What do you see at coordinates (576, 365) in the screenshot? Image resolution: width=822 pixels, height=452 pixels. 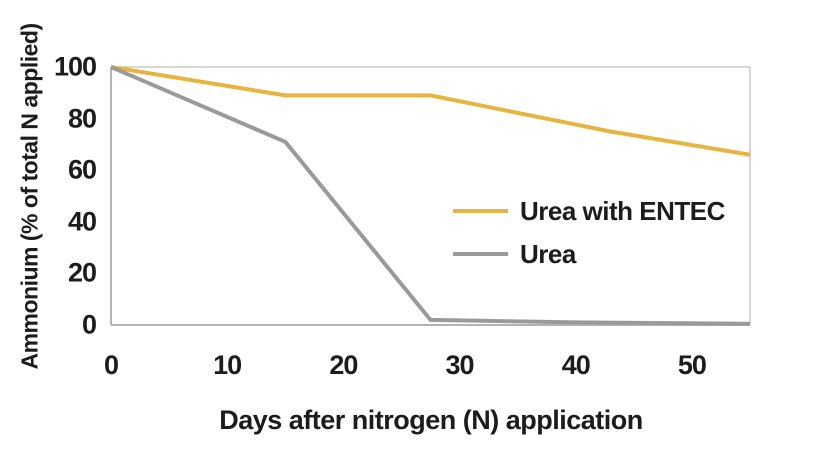 I see `x-tick-label: 40` at bounding box center [576, 365].